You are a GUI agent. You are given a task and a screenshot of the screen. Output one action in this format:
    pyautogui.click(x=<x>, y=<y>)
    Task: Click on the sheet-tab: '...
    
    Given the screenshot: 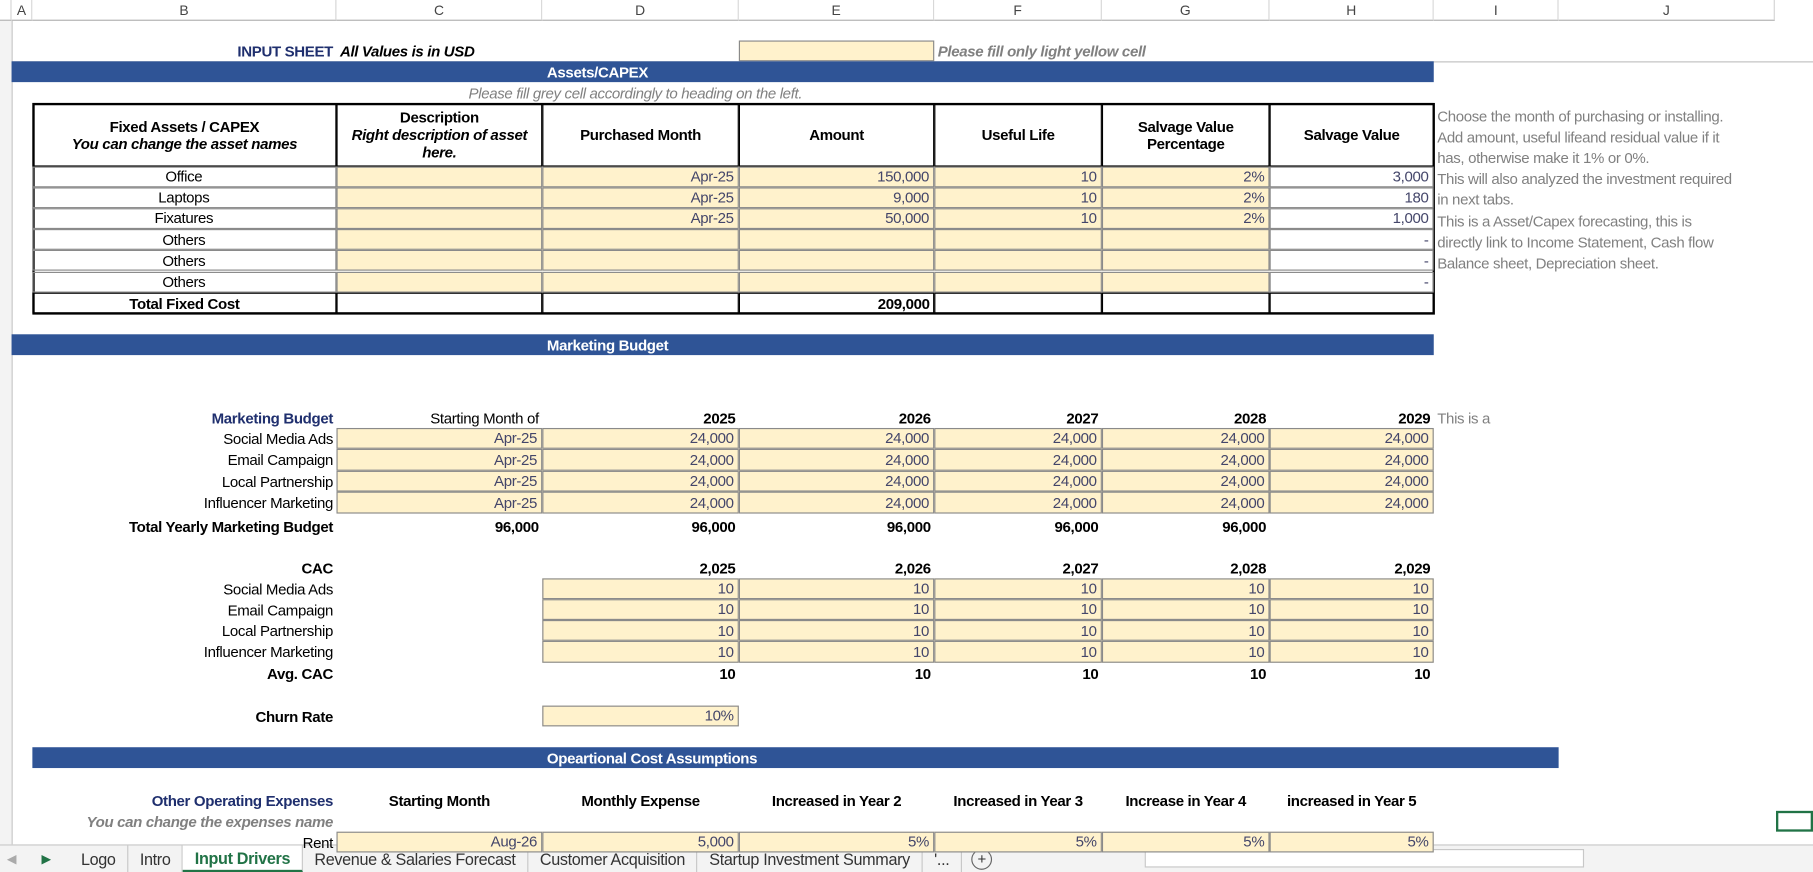 What is the action you would take?
    pyautogui.click(x=943, y=858)
    